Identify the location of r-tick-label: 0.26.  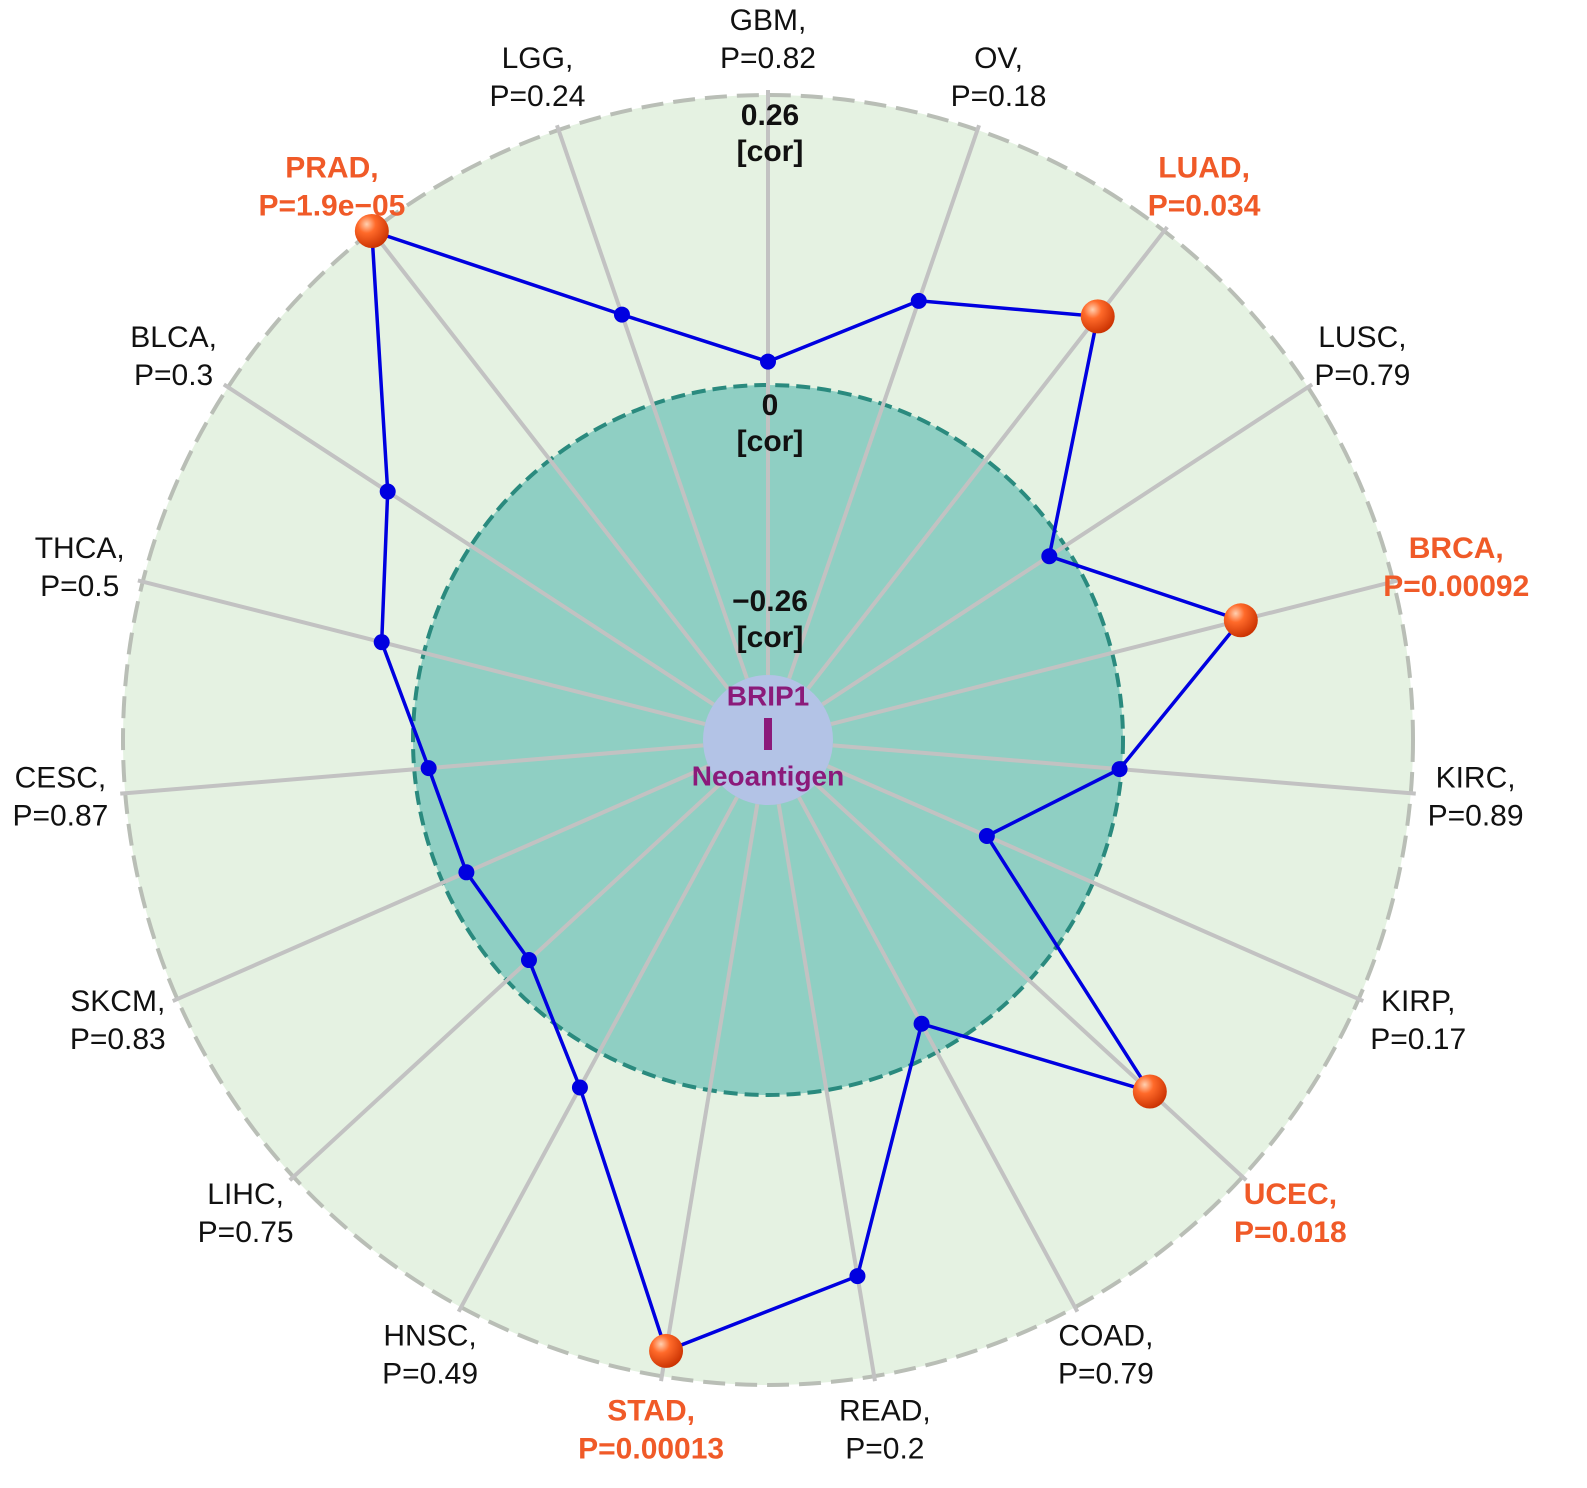
(770, 115).